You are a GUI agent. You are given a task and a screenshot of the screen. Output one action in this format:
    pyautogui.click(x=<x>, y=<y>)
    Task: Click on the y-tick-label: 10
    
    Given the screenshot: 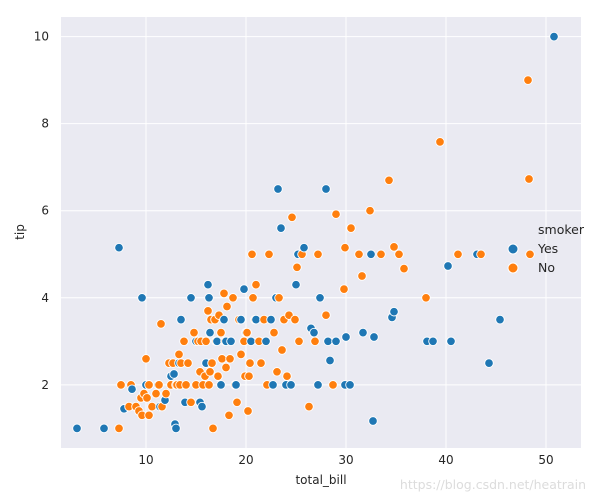 What is the action you would take?
    pyautogui.click(x=41, y=37)
    